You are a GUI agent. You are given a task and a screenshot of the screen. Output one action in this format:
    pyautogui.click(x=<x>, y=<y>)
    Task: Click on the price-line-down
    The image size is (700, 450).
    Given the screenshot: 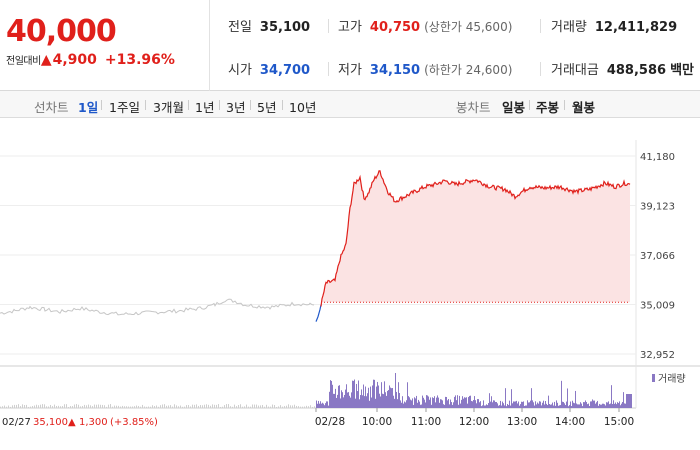 What is the action you would take?
    pyautogui.click(x=318, y=313)
    